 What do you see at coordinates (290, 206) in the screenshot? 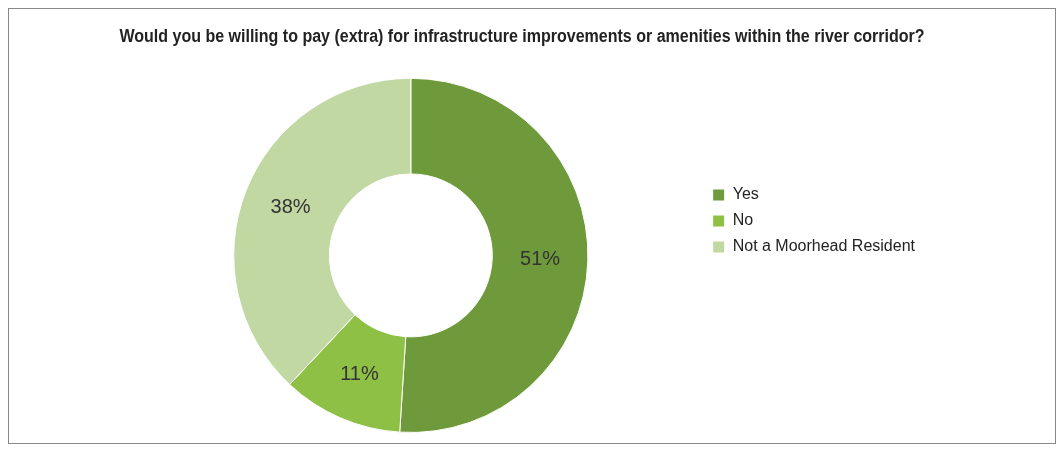
I see `data-label: 38%` at bounding box center [290, 206].